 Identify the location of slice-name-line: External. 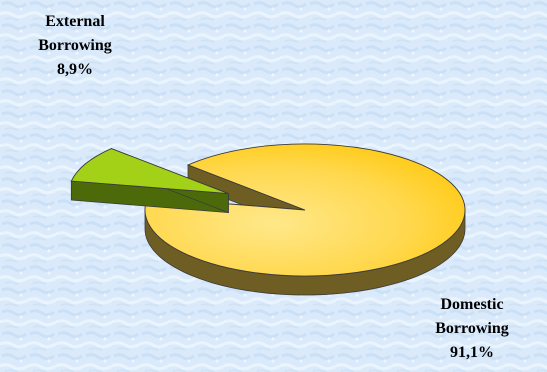
(75, 21).